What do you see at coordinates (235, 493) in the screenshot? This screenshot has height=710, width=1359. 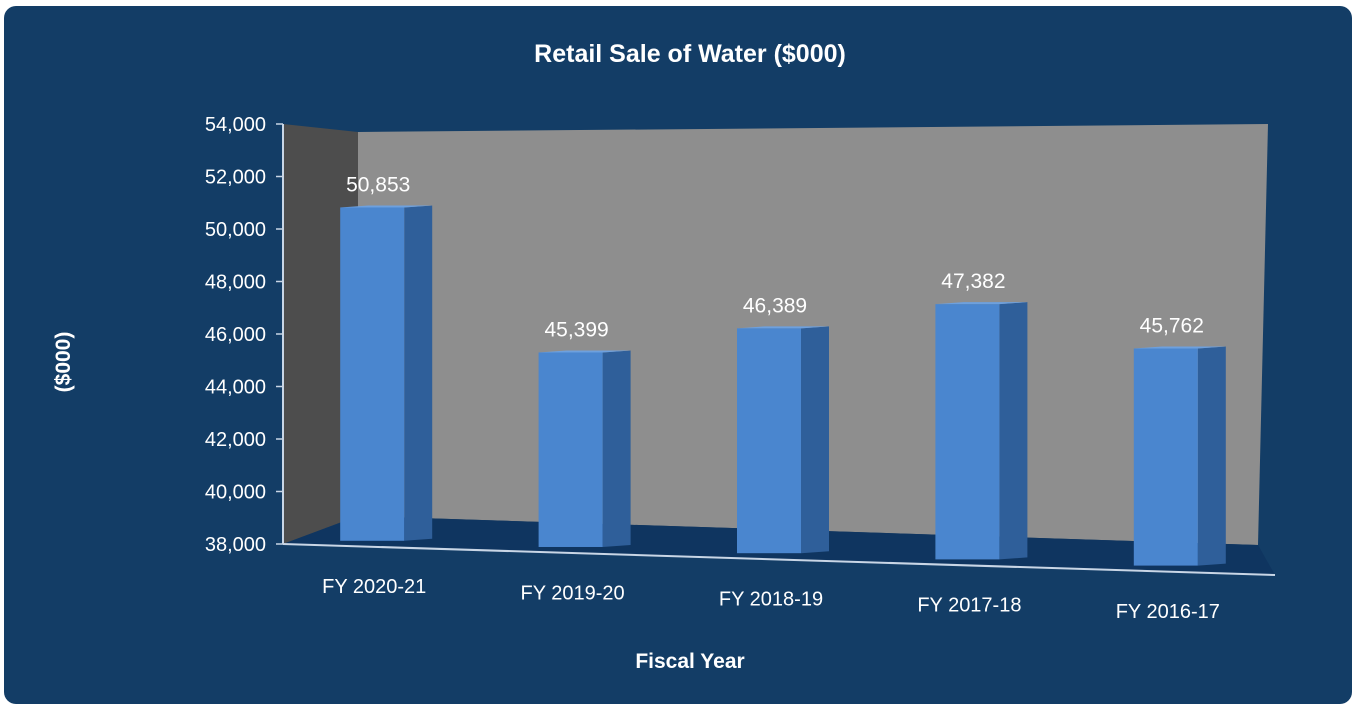 I see `y-tick-label: 40,000` at bounding box center [235, 493].